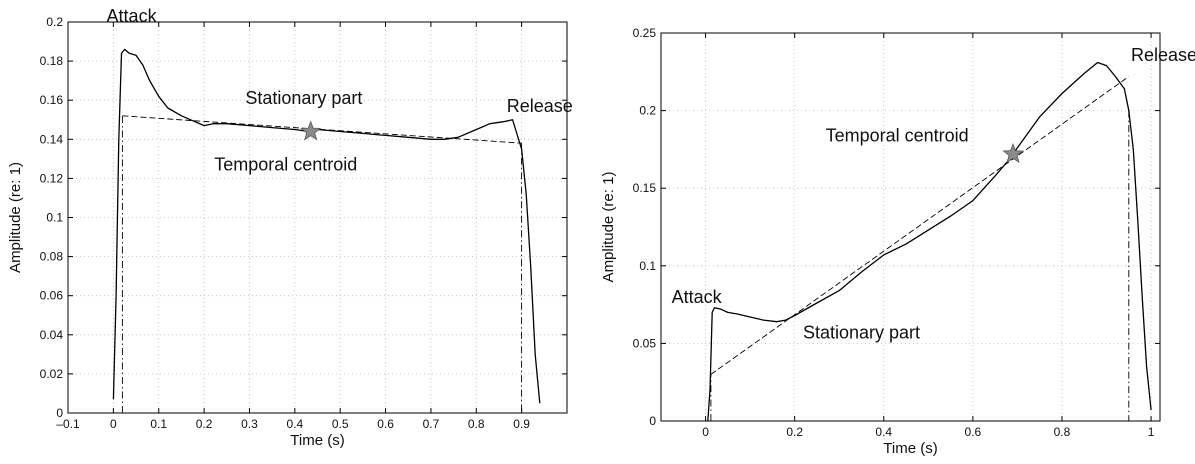 The width and height of the screenshot is (1195, 464). I want to click on panel-1-ytick-label-10: 0.2, so click(54, 22).